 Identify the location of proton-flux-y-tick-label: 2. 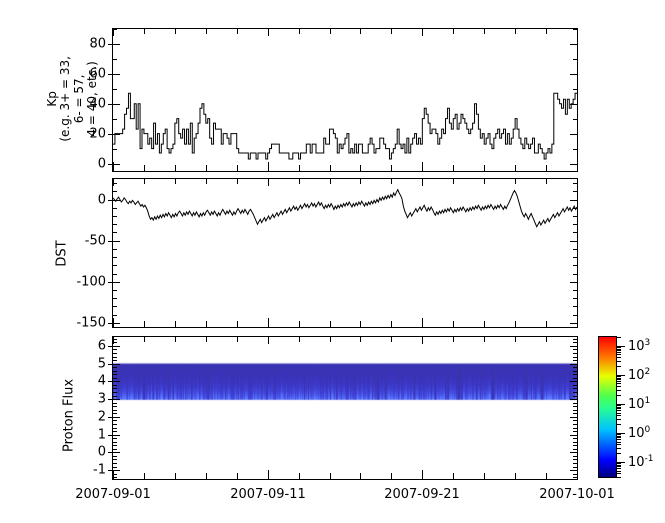
(101, 417).